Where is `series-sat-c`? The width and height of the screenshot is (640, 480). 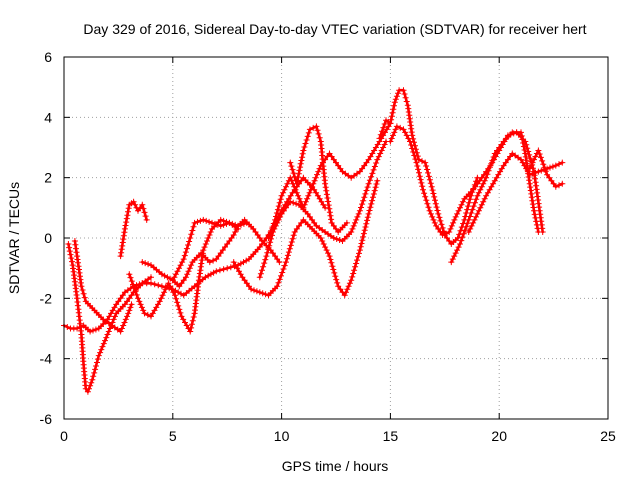
series-sat-c is located at coordinates (103, 286).